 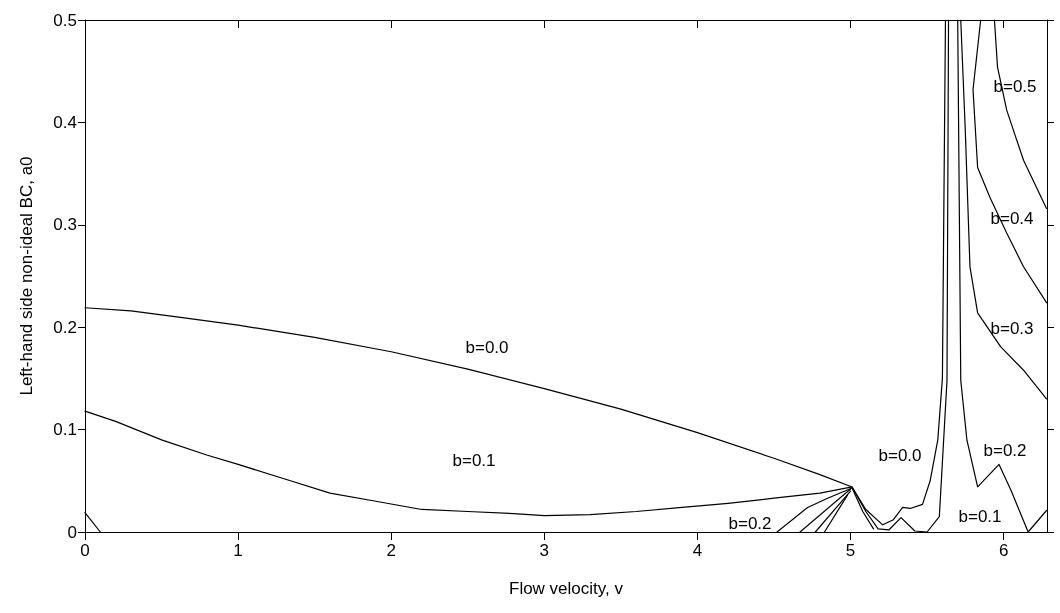 What do you see at coordinates (65, 430) in the screenshot?
I see `y-tick-label: 0.1` at bounding box center [65, 430].